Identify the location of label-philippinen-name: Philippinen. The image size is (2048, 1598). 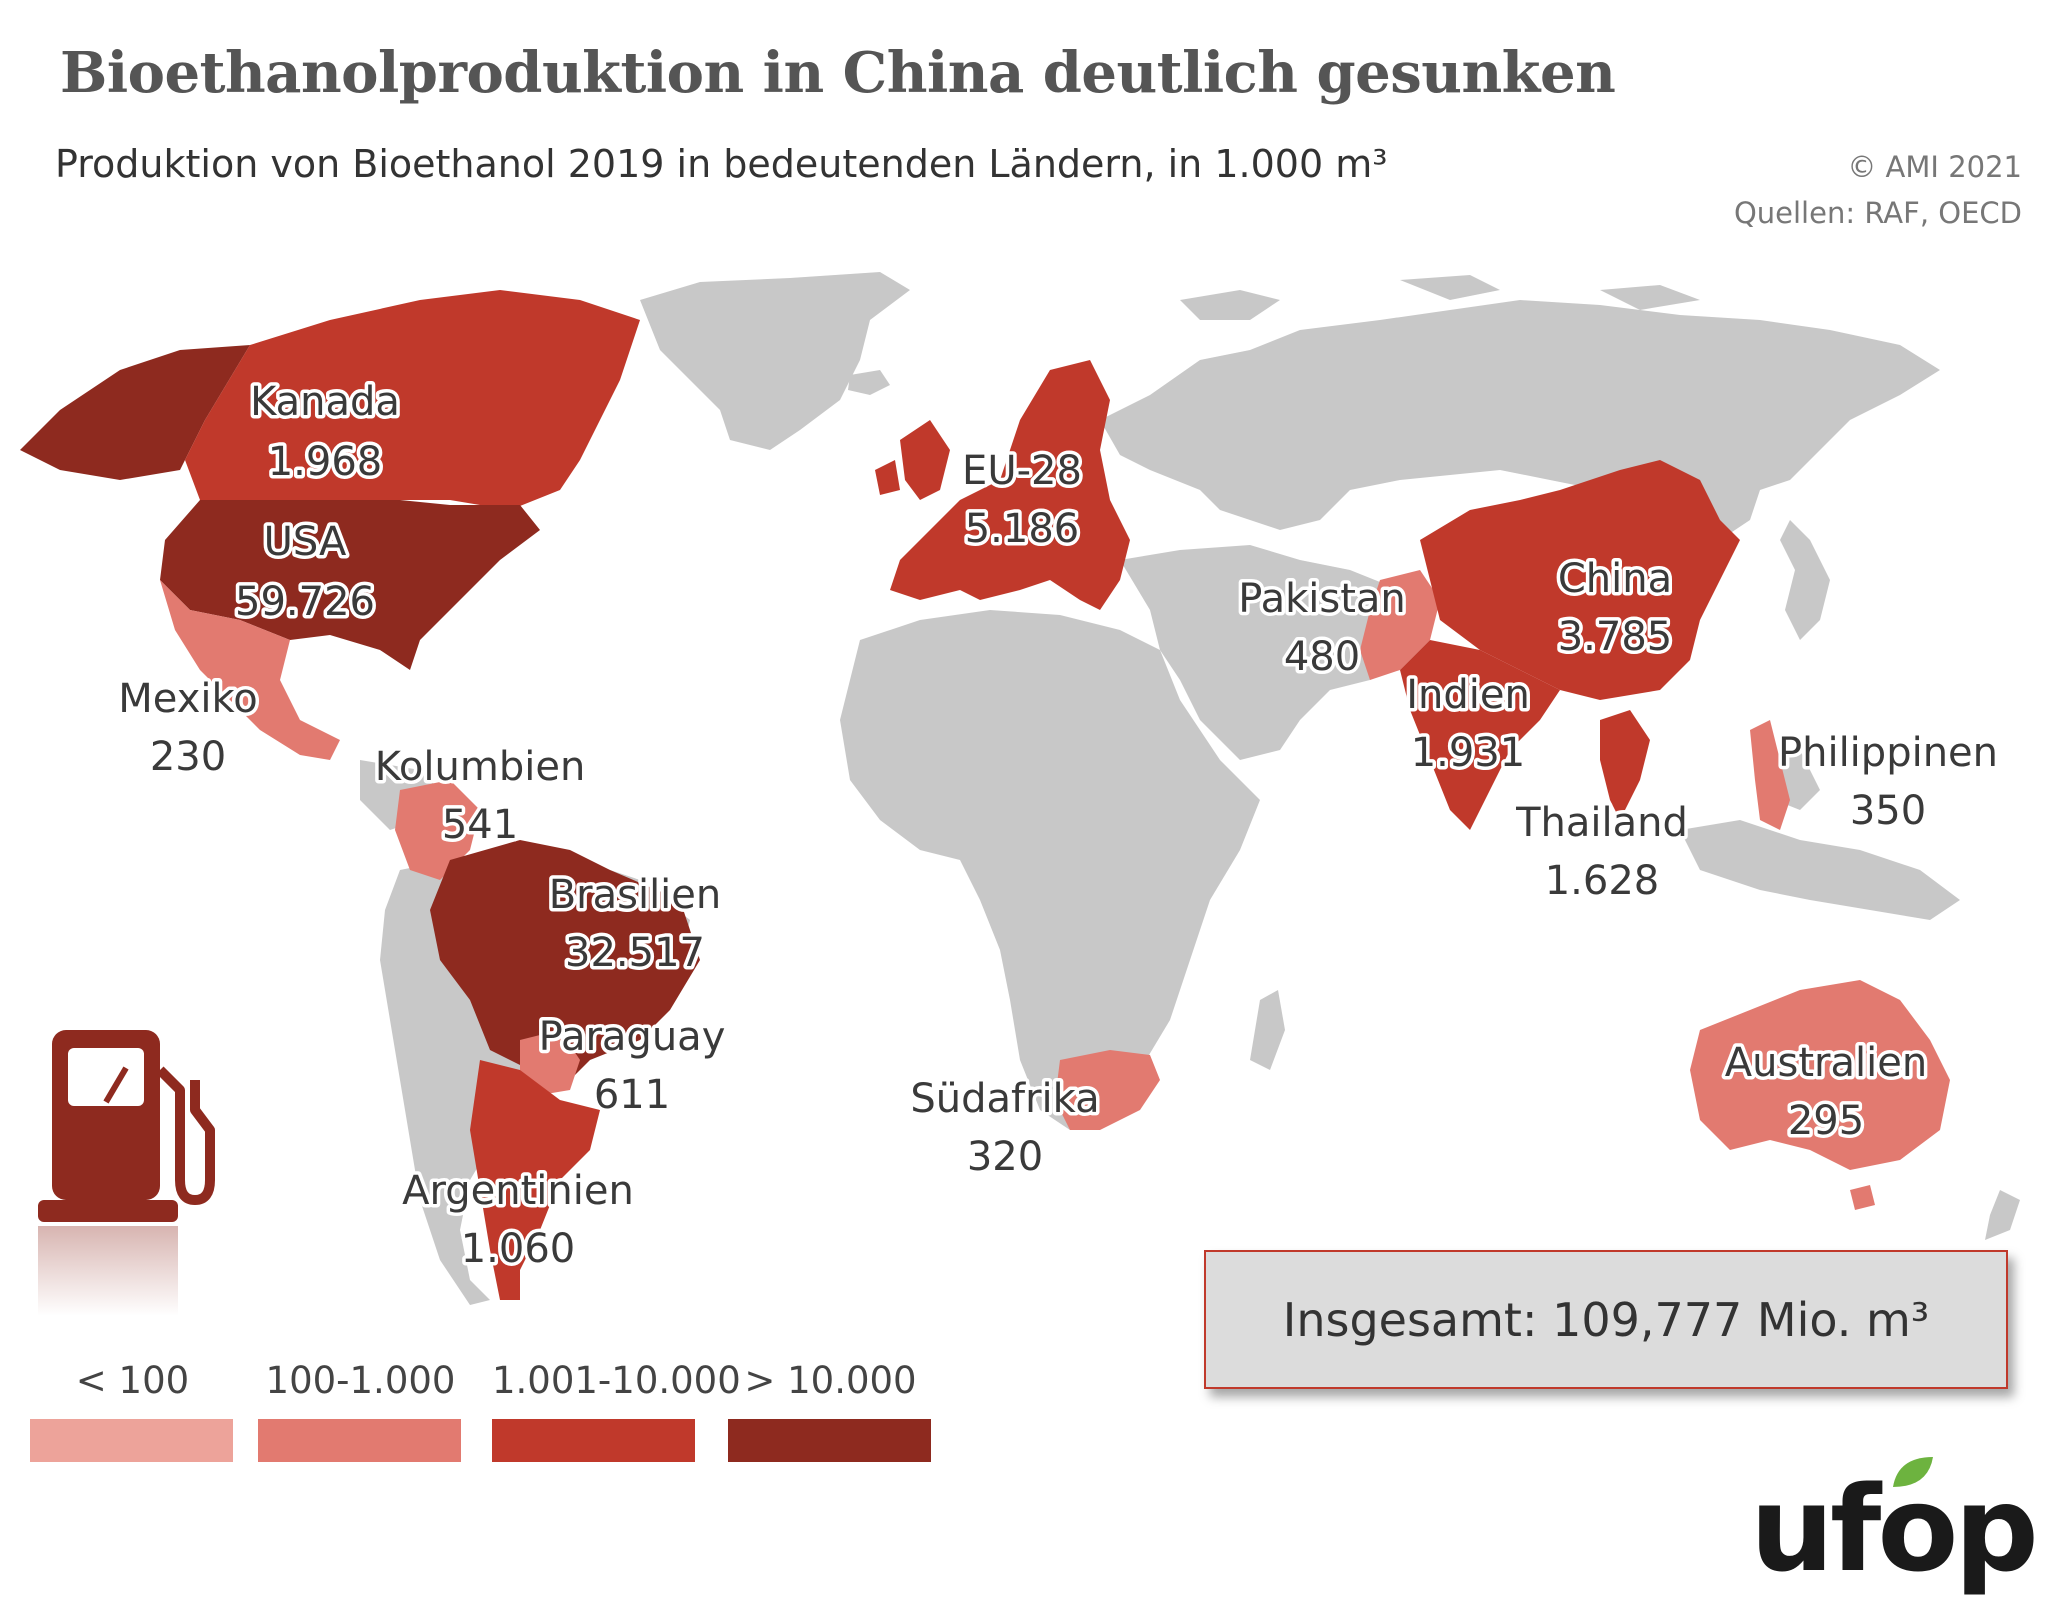
(1888, 753).